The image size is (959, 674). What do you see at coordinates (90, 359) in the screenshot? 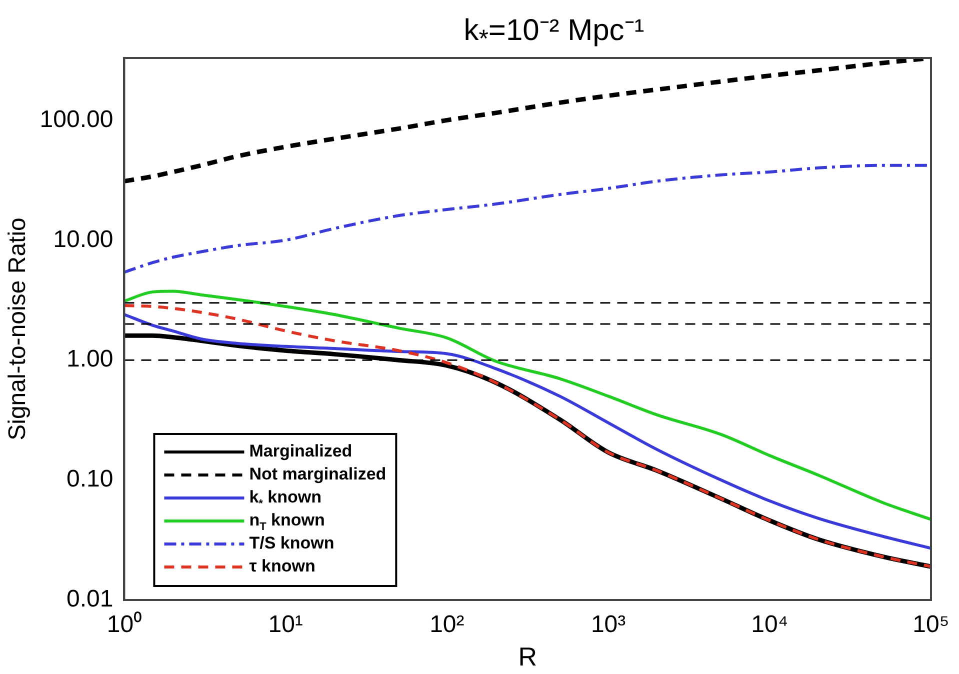
I see `y-tick-label: 1.00` at bounding box center [90, 359].